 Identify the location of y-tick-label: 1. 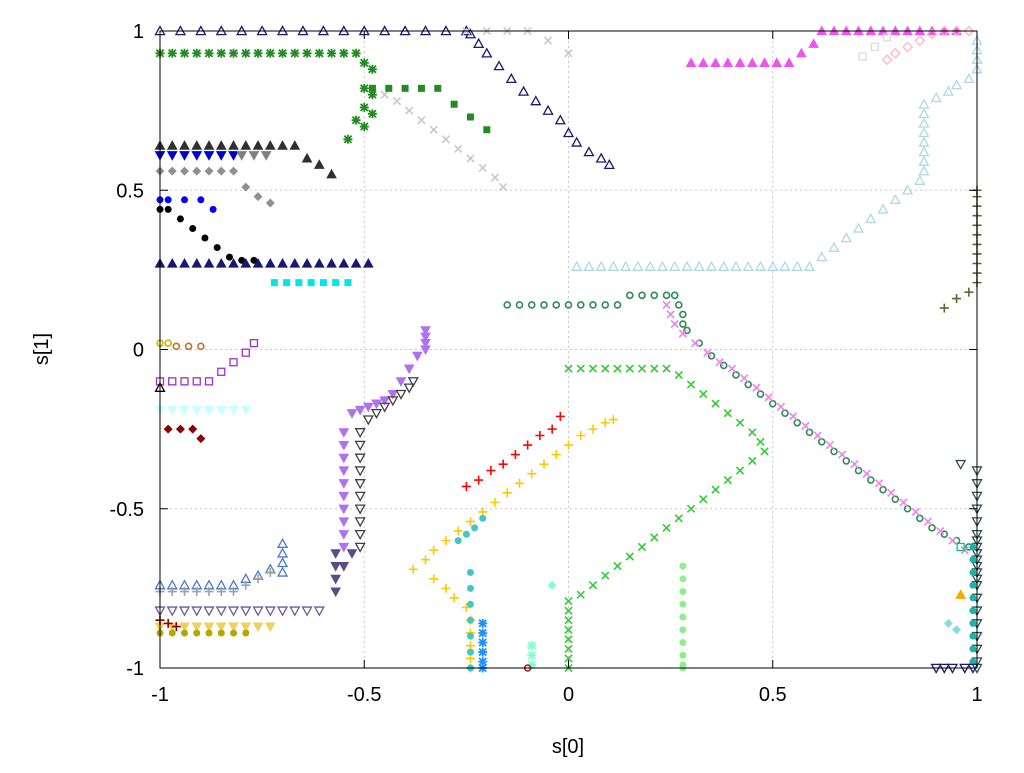
(138, 32).